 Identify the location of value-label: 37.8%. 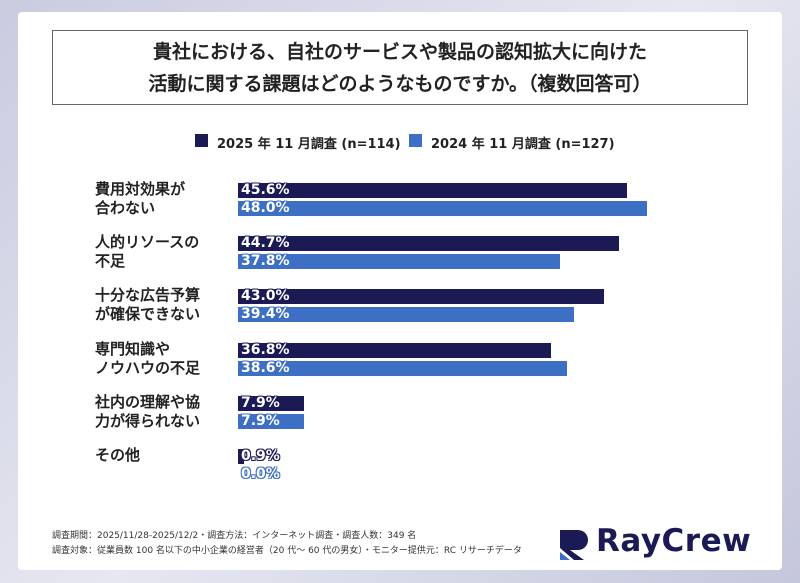
(265, 261).